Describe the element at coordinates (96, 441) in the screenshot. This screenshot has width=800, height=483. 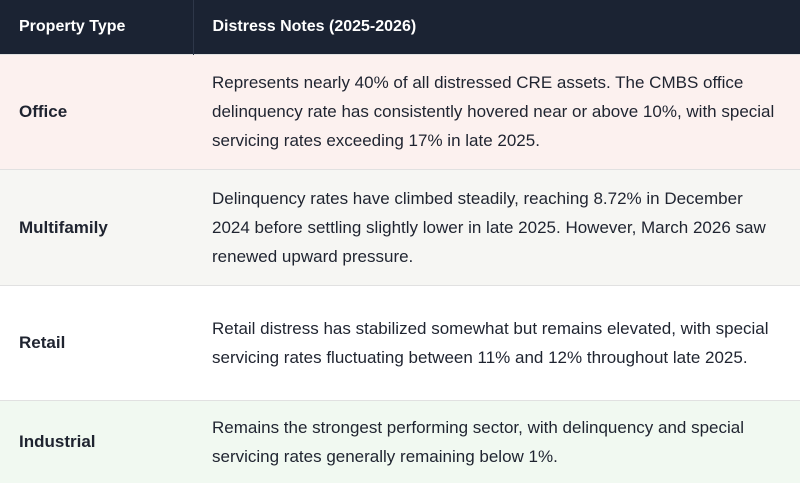
I see `property-type: Industrial` at that location.